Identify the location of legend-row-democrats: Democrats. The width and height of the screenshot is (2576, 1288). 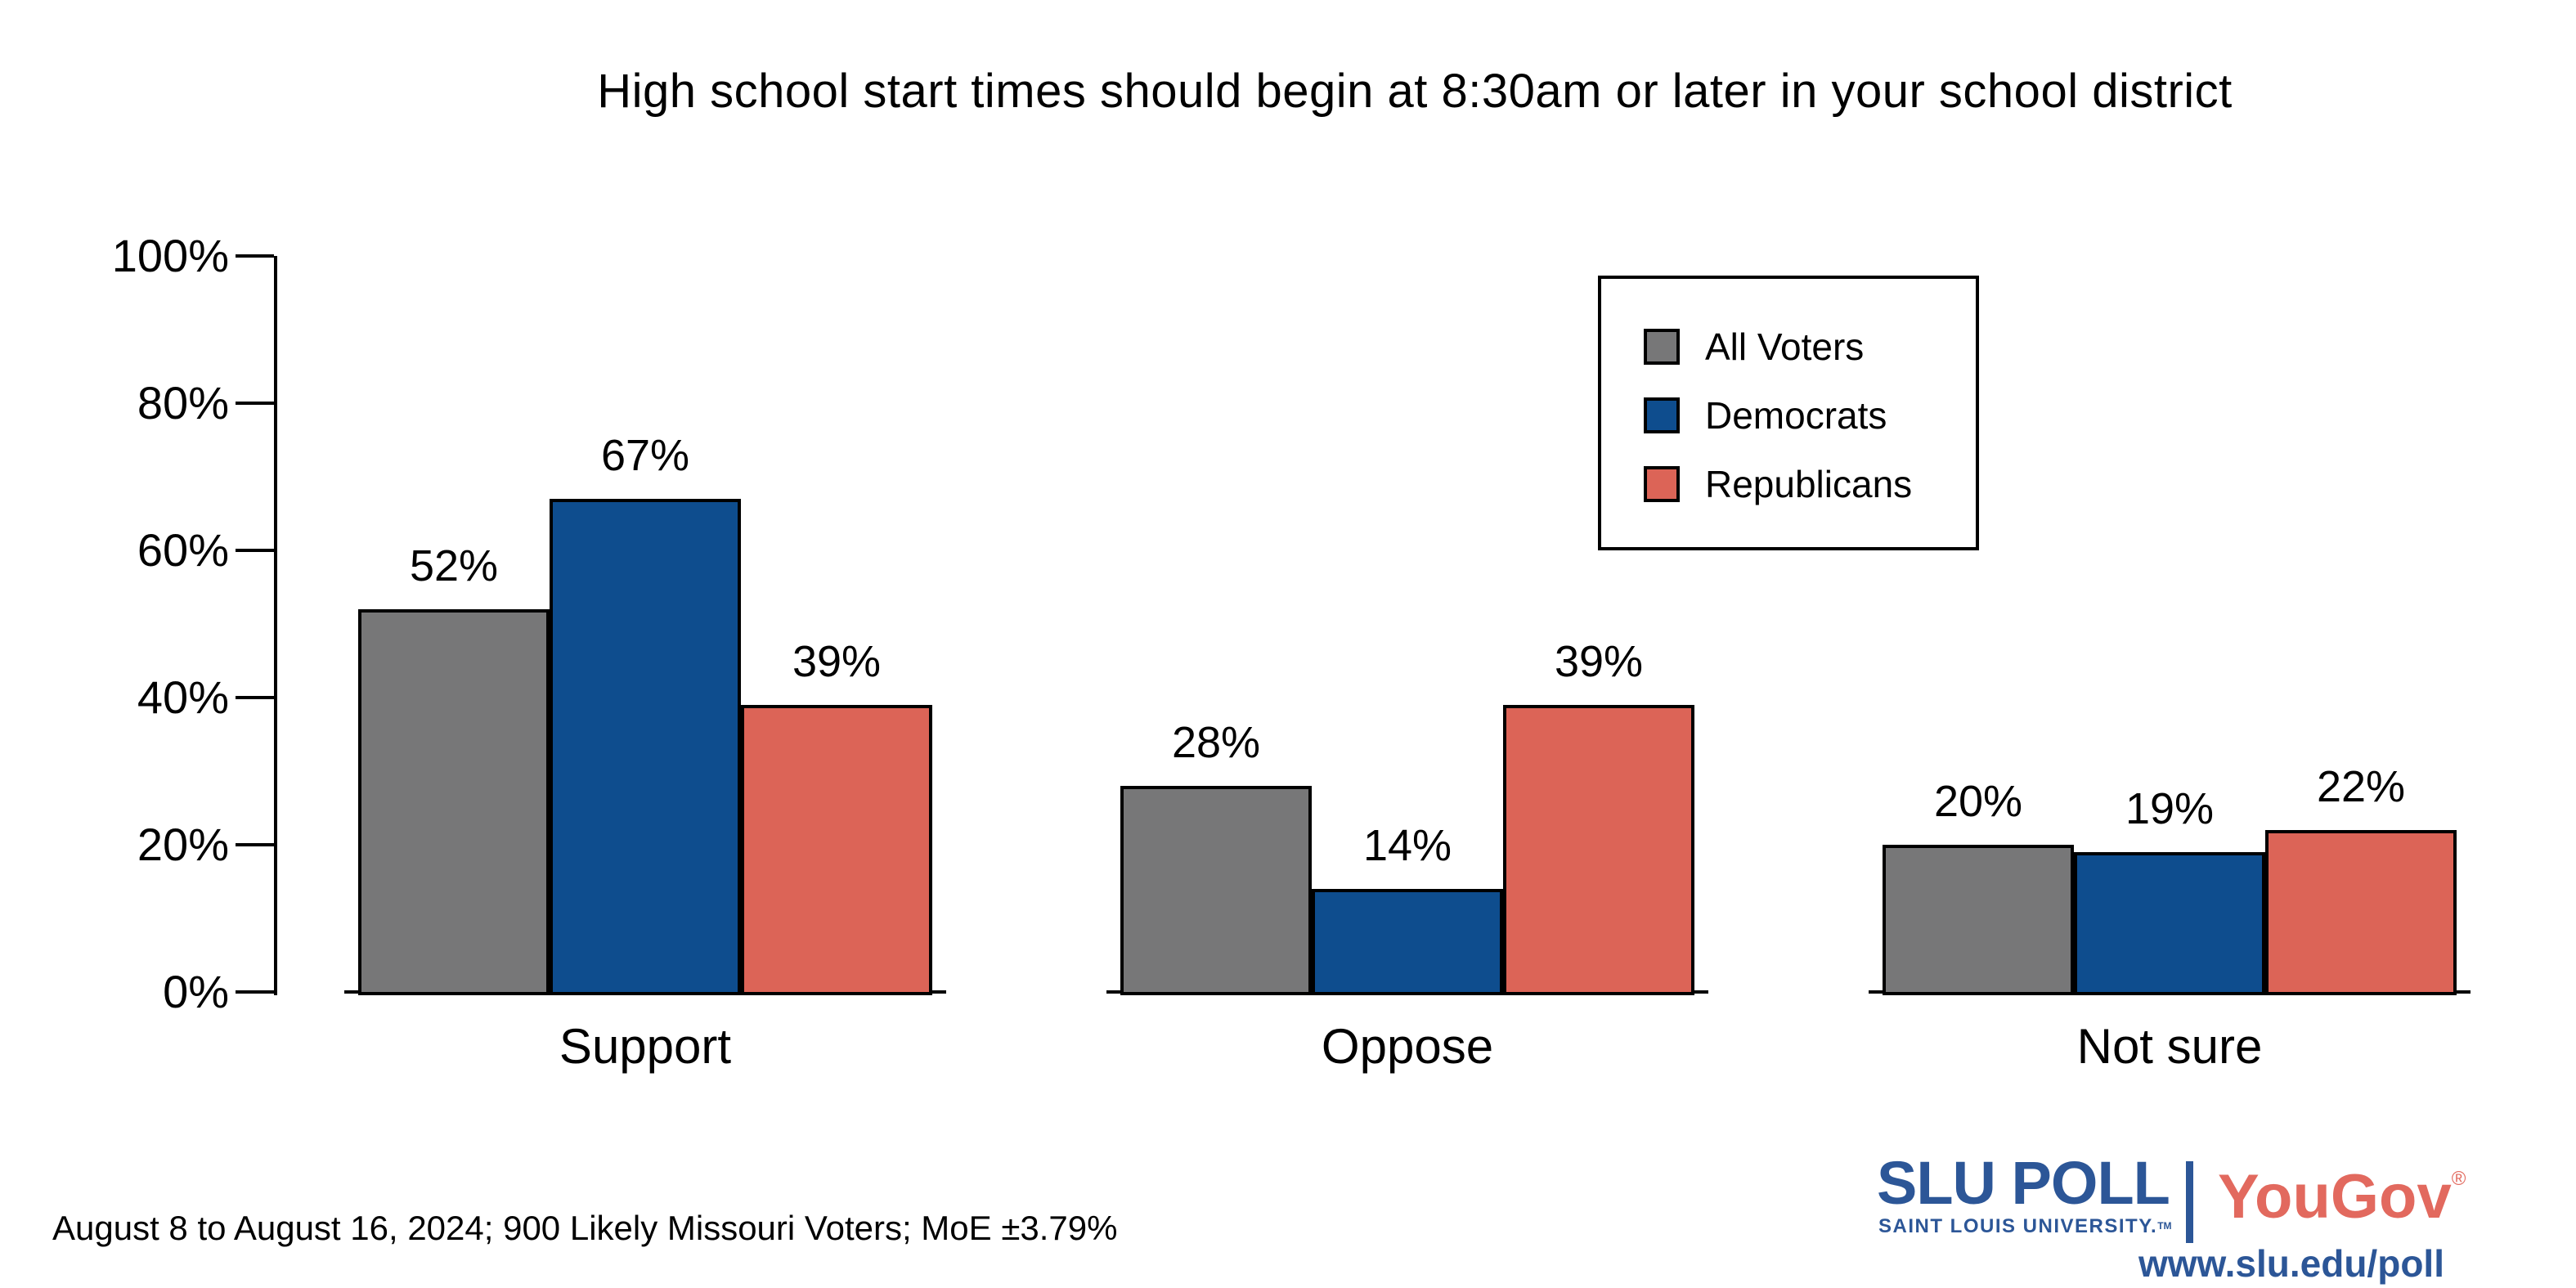
(1788, 415).